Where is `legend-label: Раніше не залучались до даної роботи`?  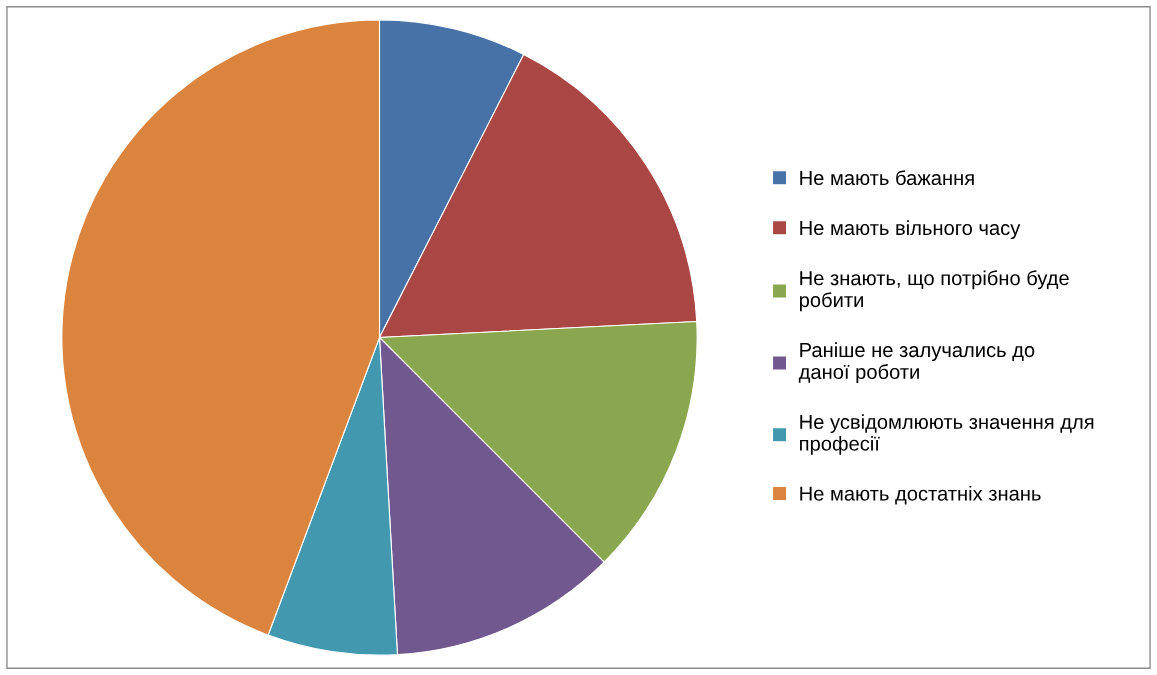
legend-label: Раніше не залучались до даної роботи is located at coordinates (916, 363).